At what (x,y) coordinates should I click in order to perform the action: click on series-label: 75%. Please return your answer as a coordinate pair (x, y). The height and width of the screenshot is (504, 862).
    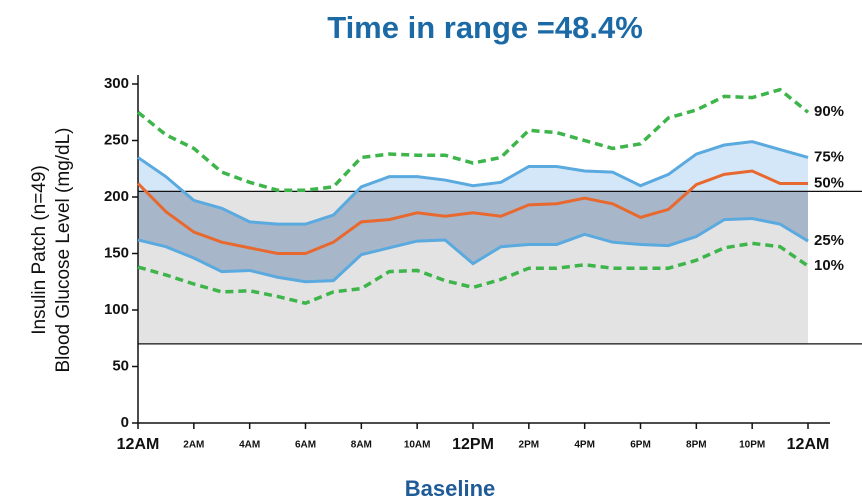
    Looking at the image, I should click on (829, 156).